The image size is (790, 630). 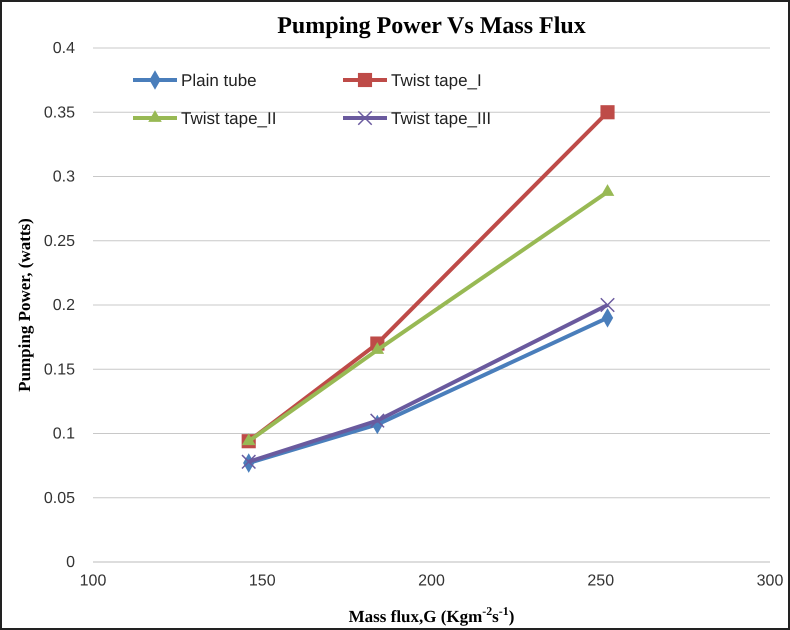 I want to click on x-tick-label: 250, so click(x=600, y=581).